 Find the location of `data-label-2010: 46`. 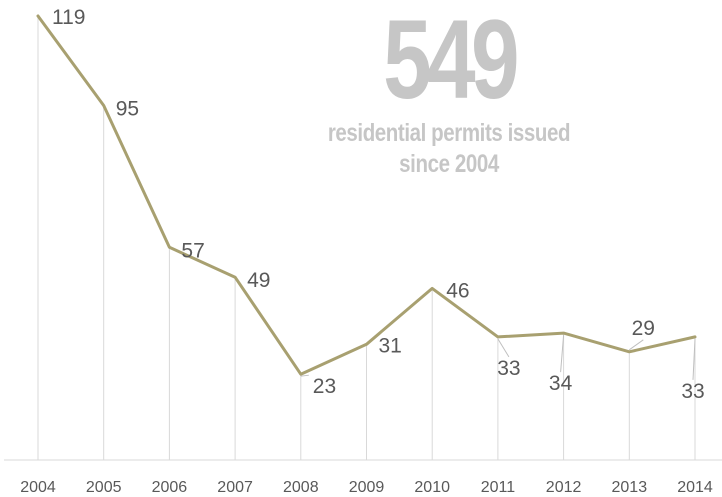

data-label-2010: 46 is located at coordinates (457, 290).